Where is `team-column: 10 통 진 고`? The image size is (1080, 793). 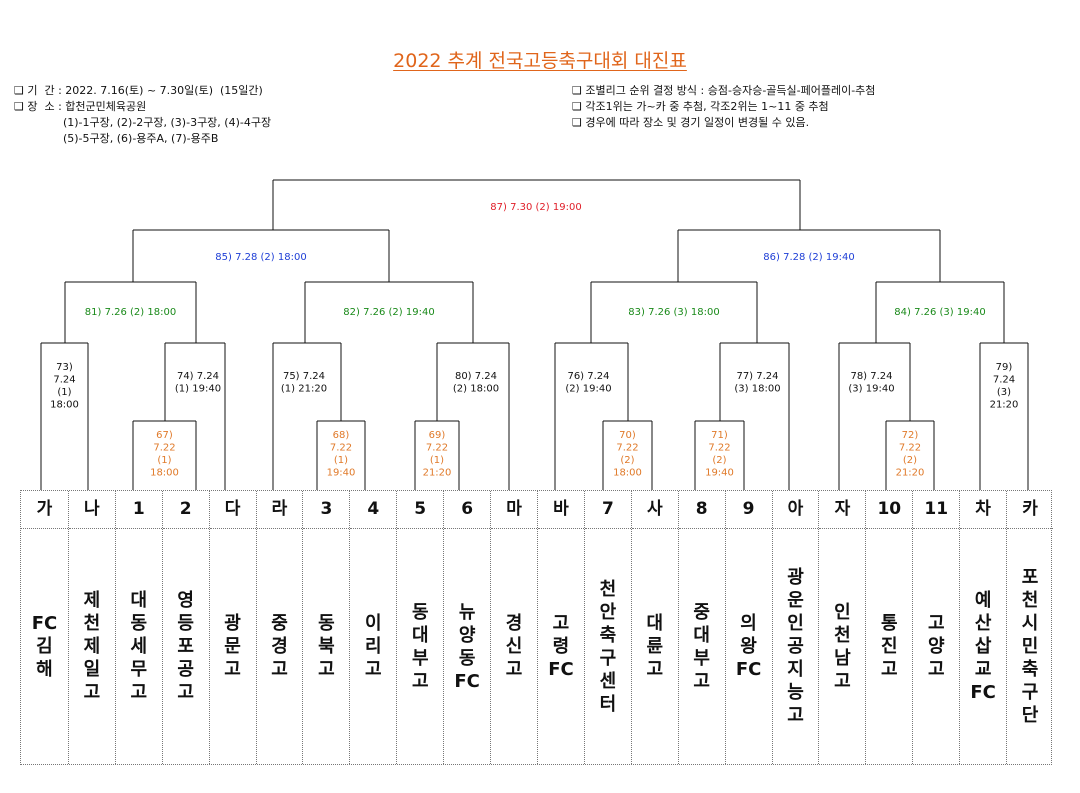 team-column: 10 통 진 고 is located at coordinates (889, 627).